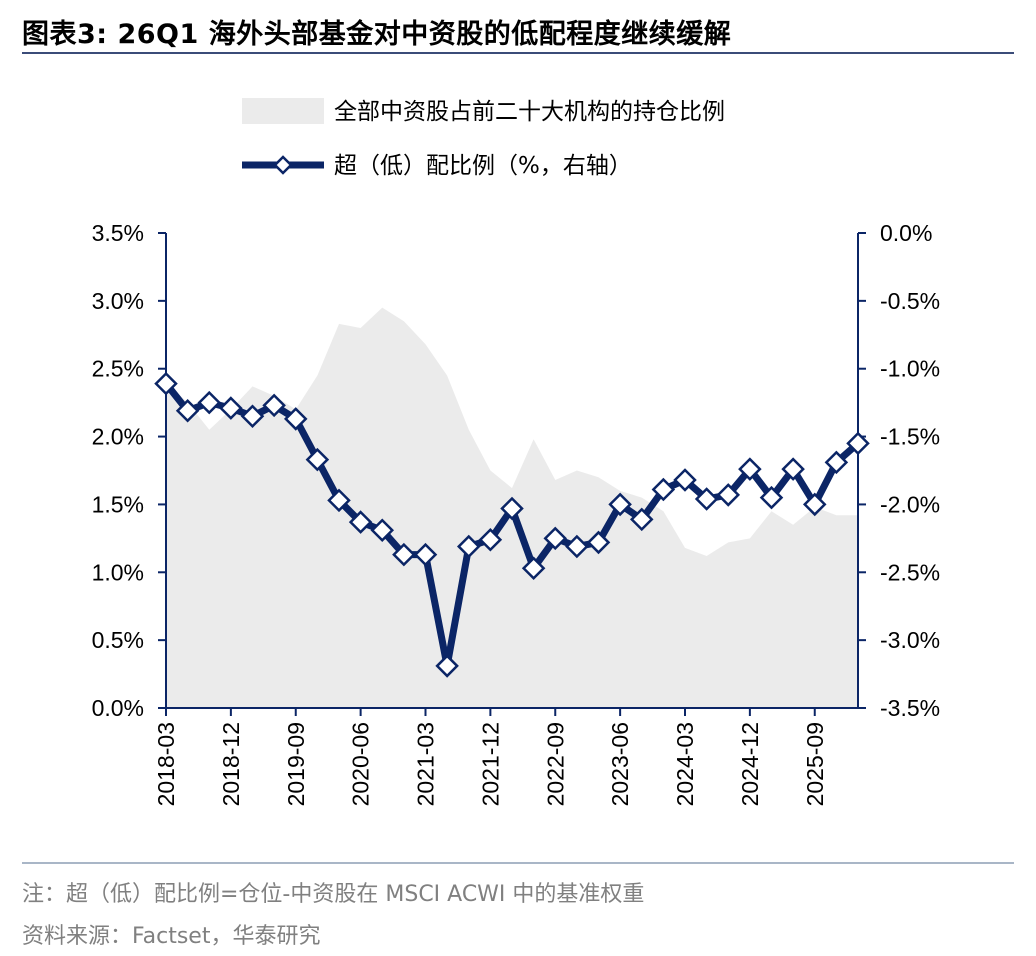 The height and width of the screenshot is (956, 1036). I want to click on right-axis-tick-label: -1.5%, so click(910, 437).